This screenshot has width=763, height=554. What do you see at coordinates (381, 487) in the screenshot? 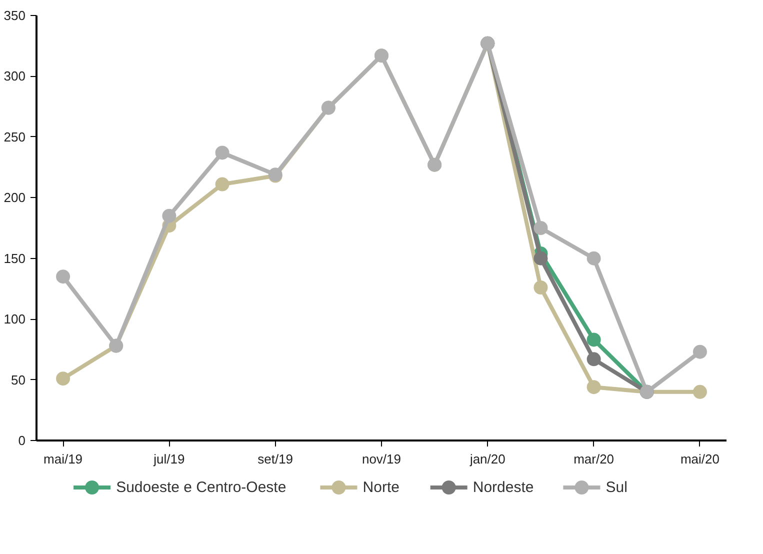
I see `legend-label: Norte` at bounding box center [381, 487].